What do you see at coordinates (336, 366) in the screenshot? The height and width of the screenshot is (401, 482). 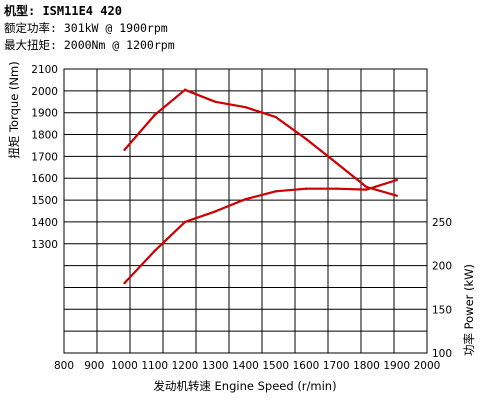 I see `x-tick-label: 1700` at bounding box center [336, 366].